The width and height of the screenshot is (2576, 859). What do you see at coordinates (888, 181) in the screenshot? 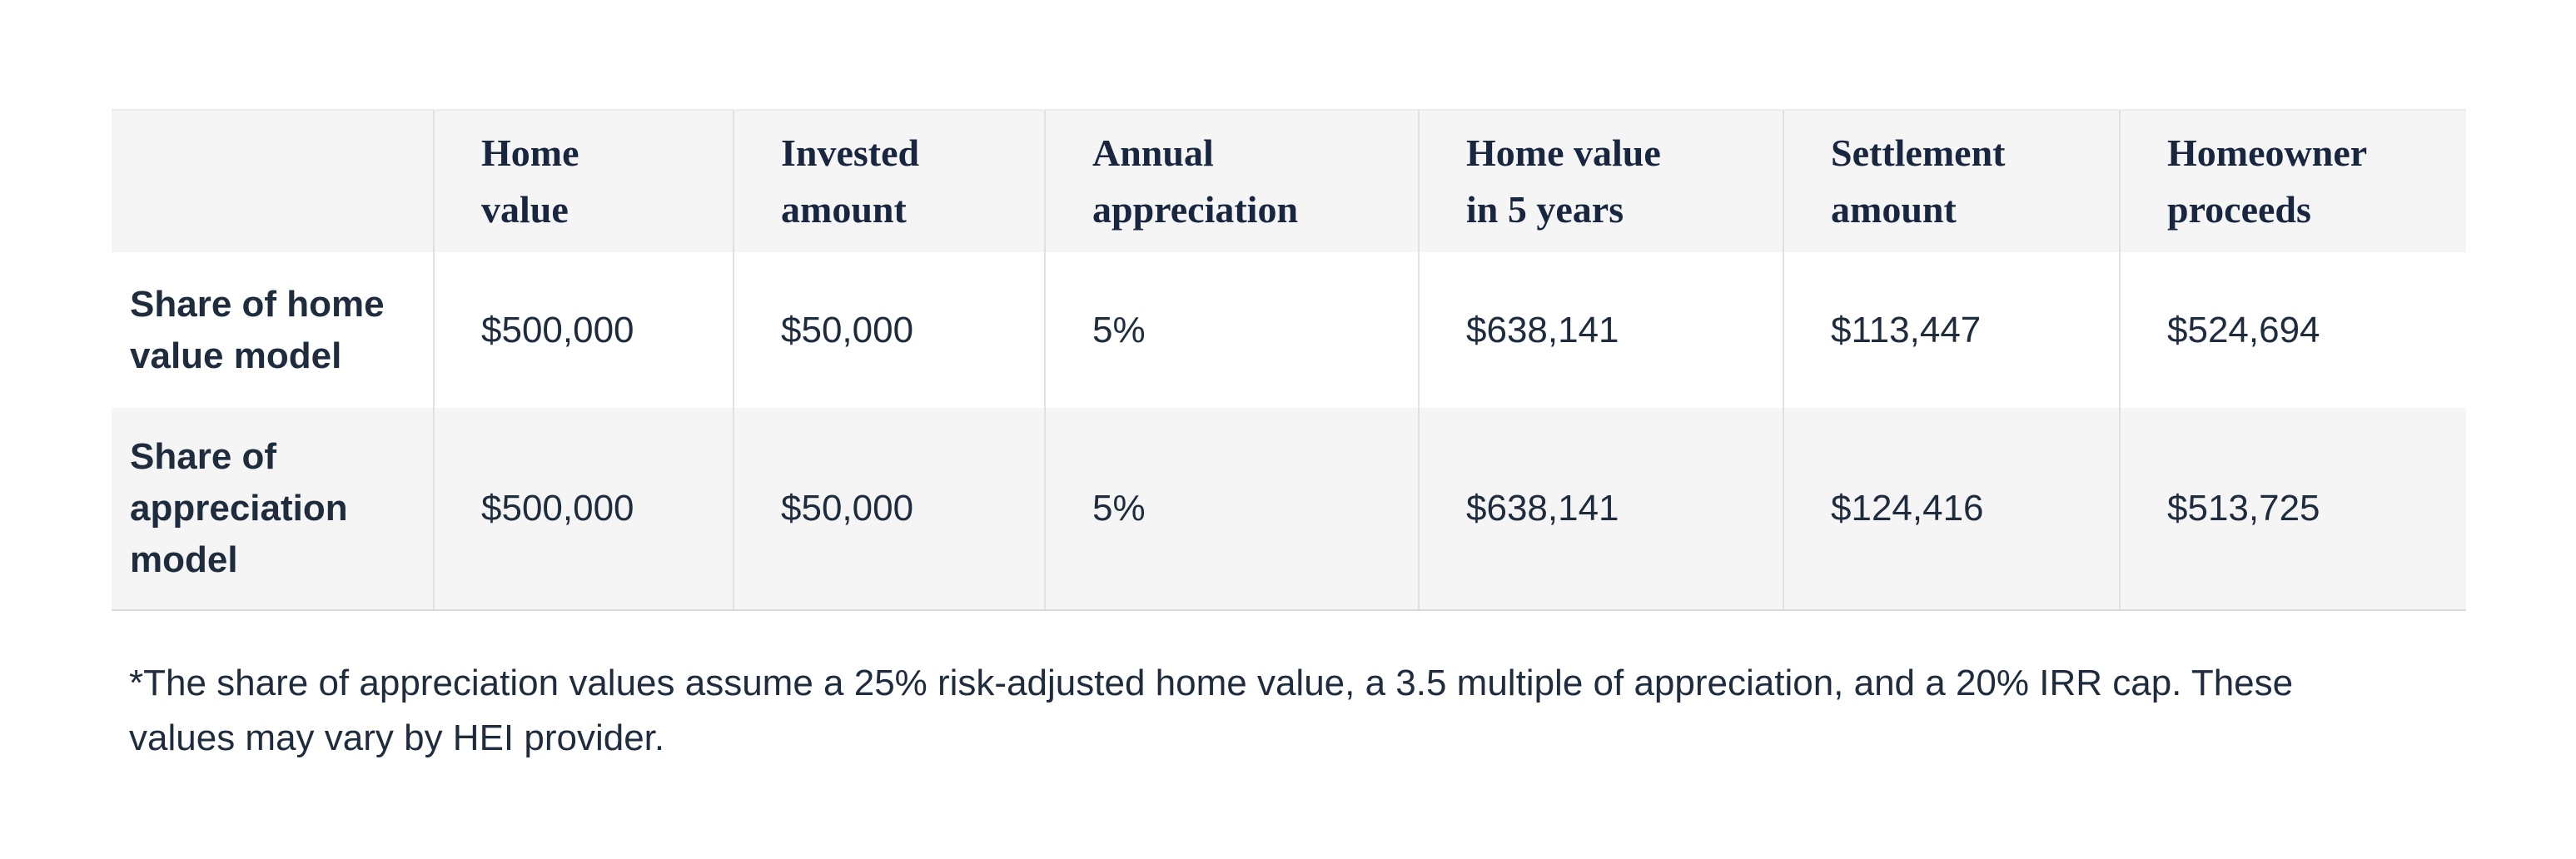
I see `column-header-invested-amount: Invested amount` at bounding box center [888, 181].